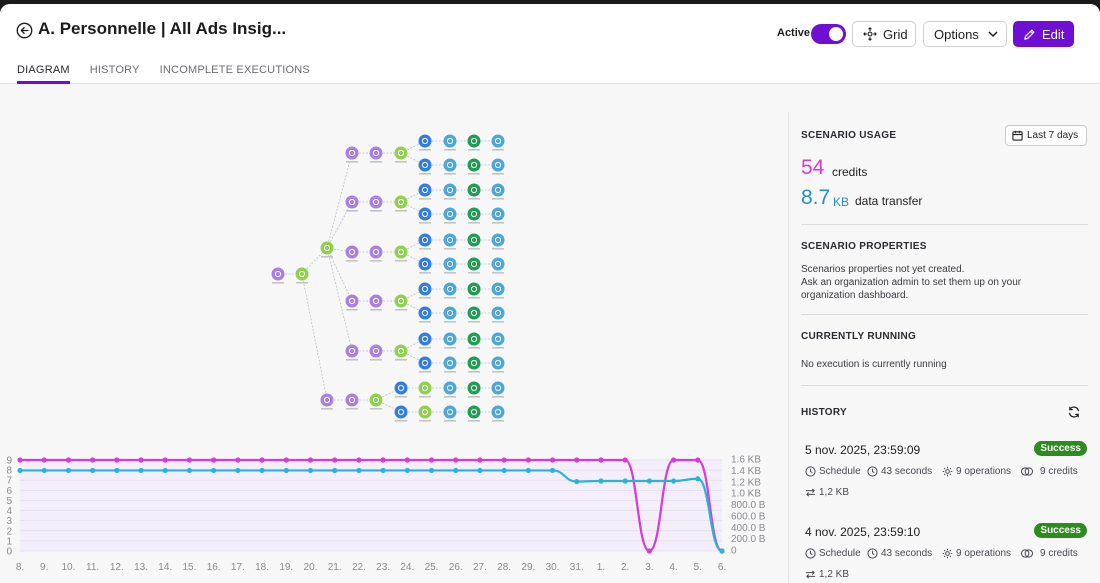  Describe the element at coordinates (794, 33) in the screenshot. I see `active-label: Active` at that location.